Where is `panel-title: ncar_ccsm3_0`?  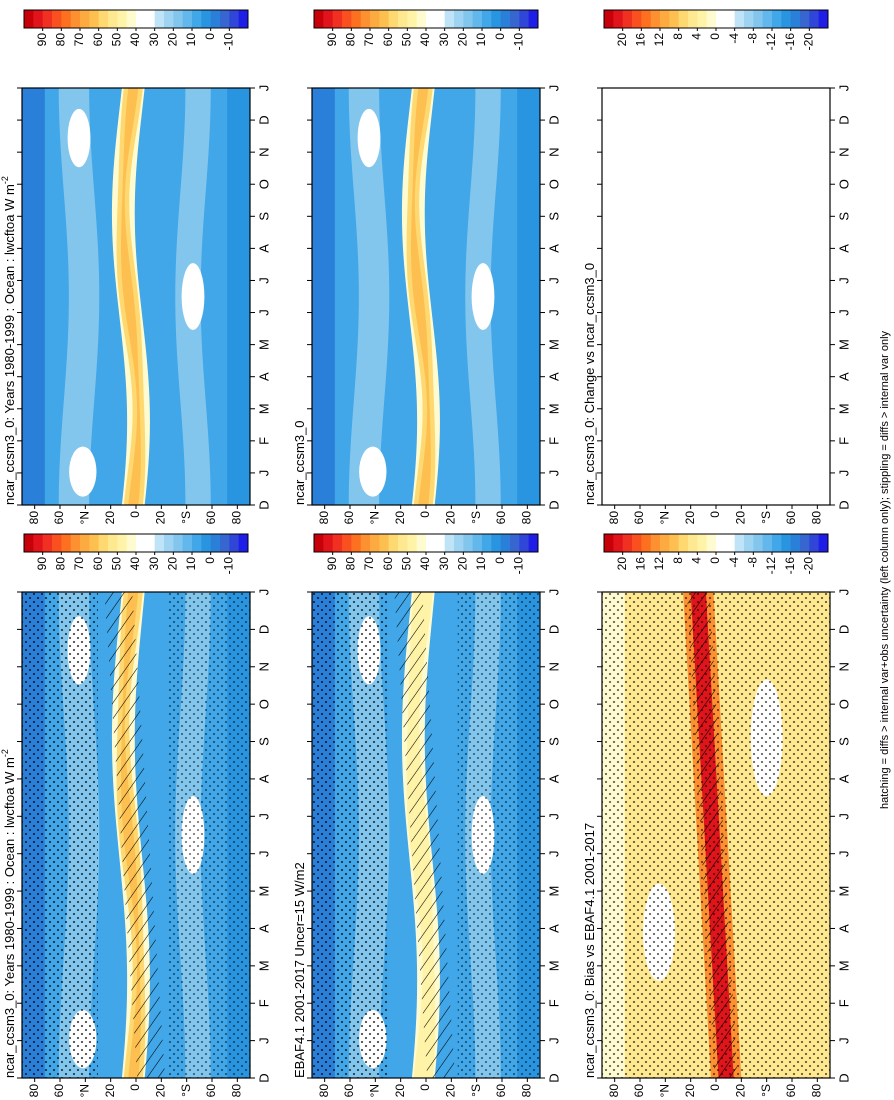
panel-title: ncar_ccsm3_0 is located at coordinates (299, 462).